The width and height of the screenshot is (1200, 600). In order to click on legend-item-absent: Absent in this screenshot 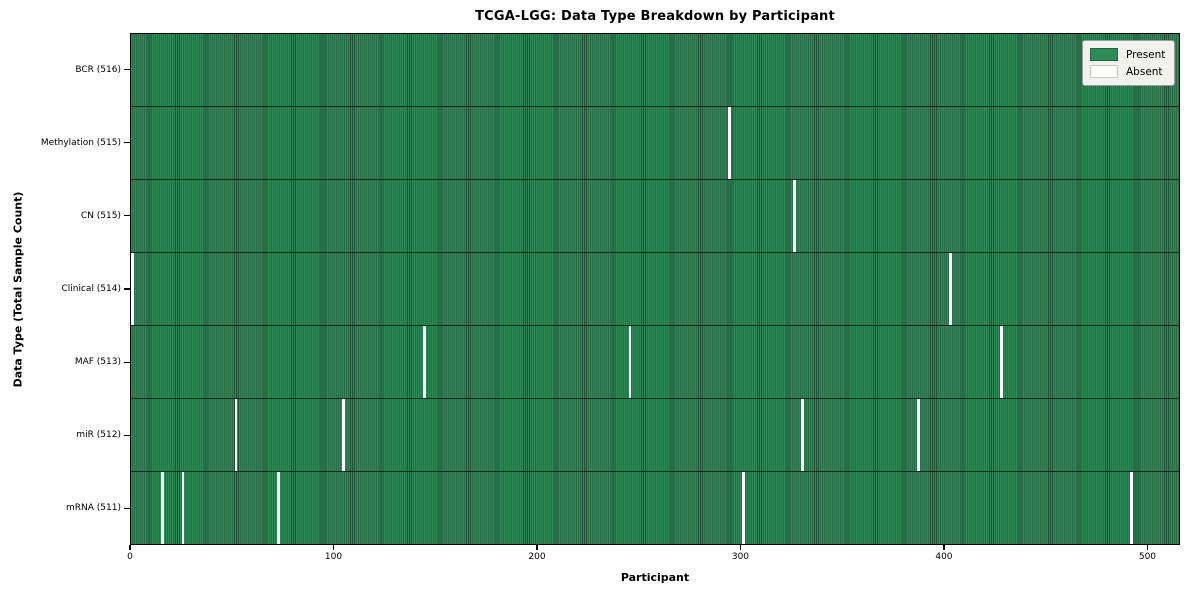, I will do `click(1127, 71)`.